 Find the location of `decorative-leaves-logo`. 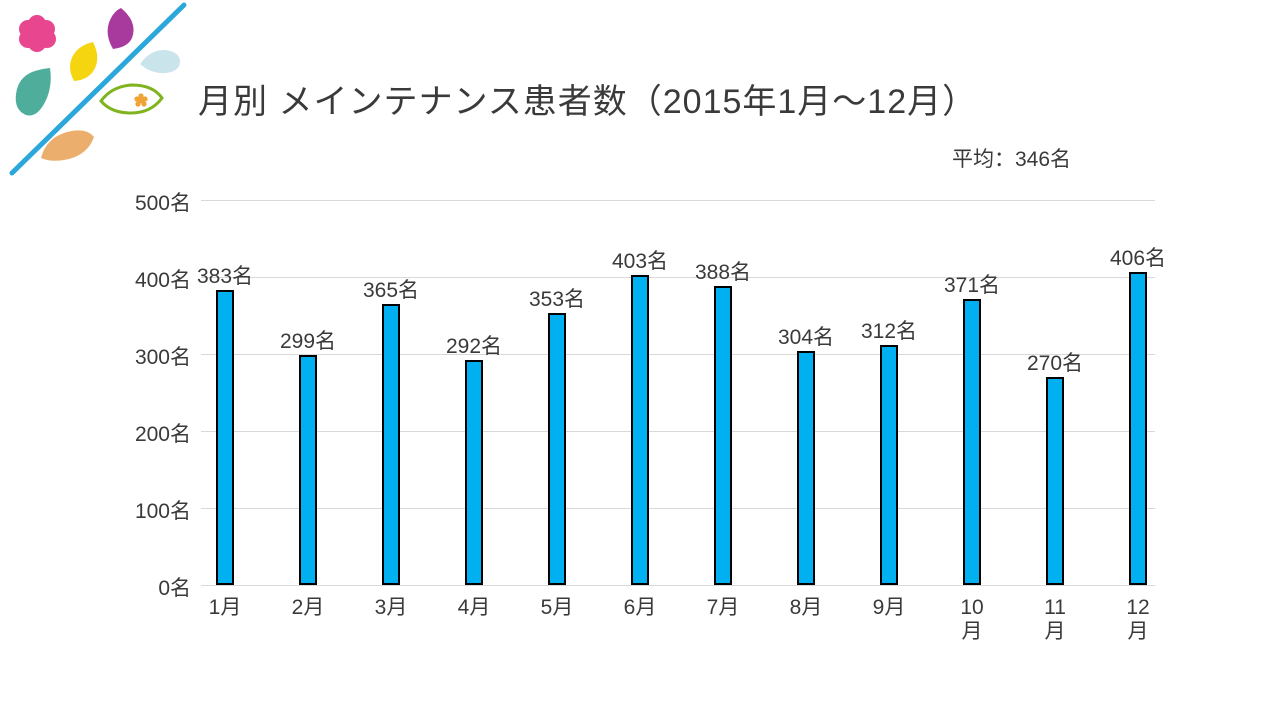

decorative-leaves-logo is located at coordinates (98, 89).